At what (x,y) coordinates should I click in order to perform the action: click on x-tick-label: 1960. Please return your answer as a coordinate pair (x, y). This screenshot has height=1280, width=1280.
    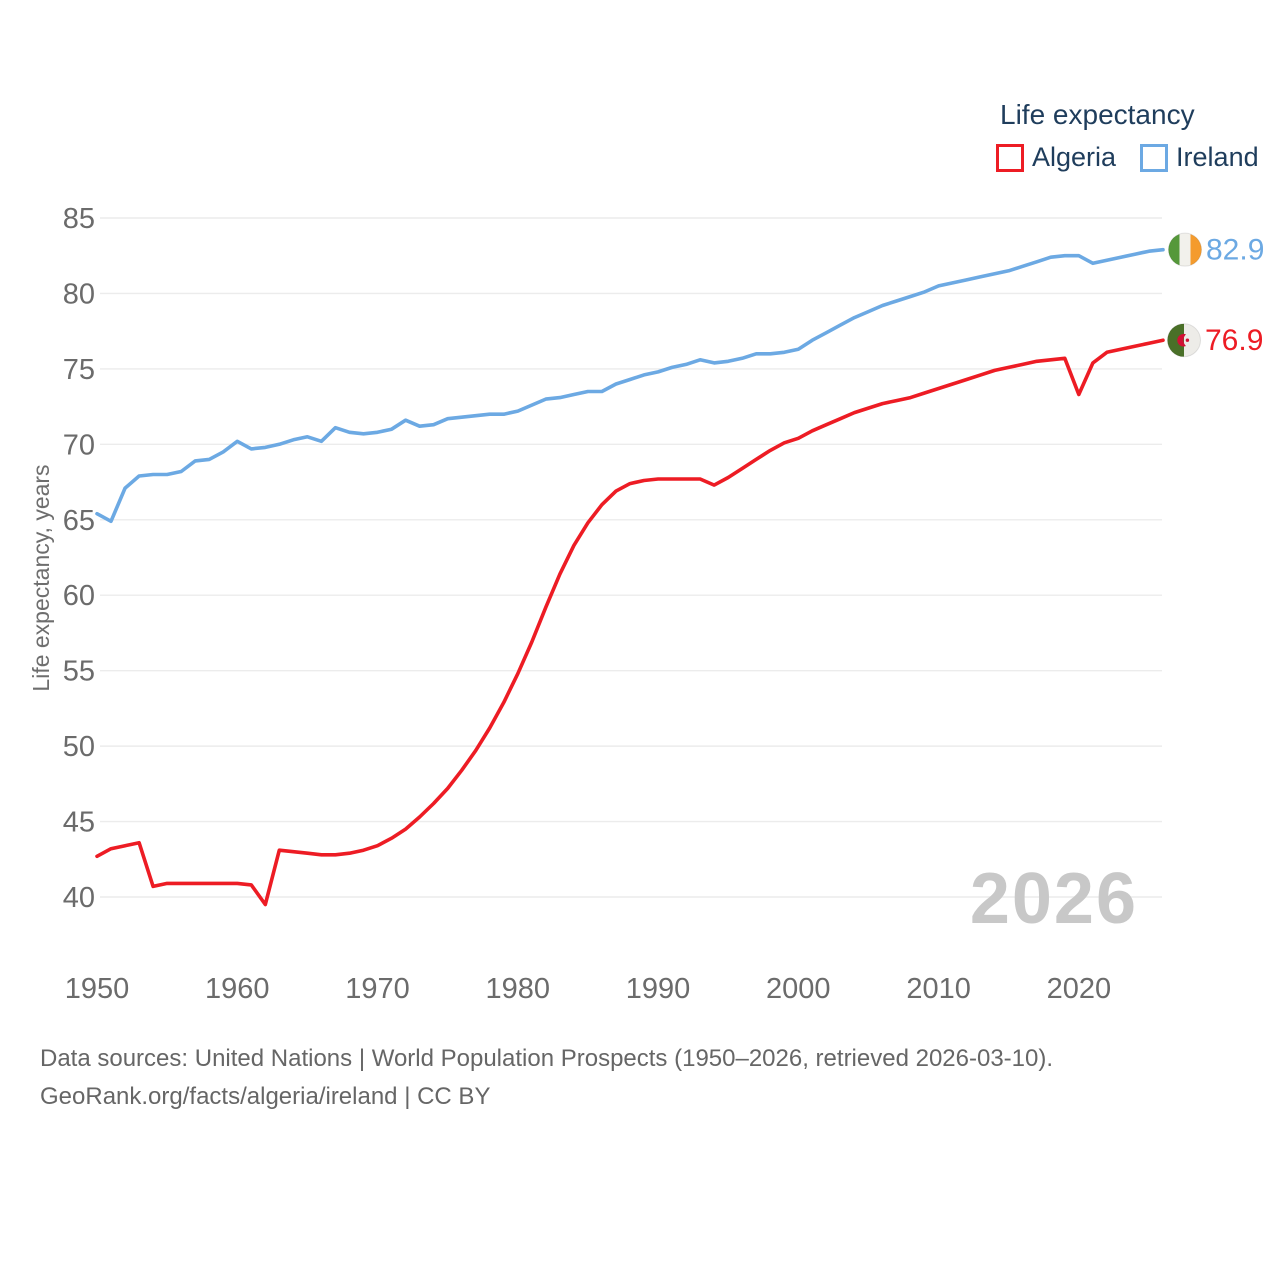
    Looking at the image, I should click on (237, 989).